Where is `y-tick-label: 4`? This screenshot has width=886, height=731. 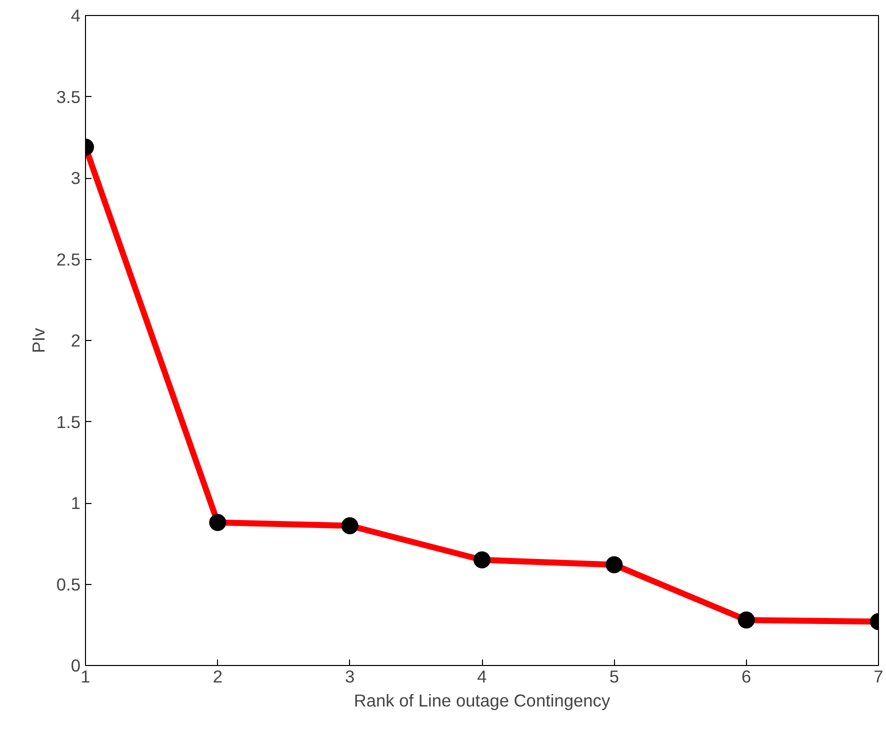
y-tick-label: 4 is located at coordinates (75, 16).